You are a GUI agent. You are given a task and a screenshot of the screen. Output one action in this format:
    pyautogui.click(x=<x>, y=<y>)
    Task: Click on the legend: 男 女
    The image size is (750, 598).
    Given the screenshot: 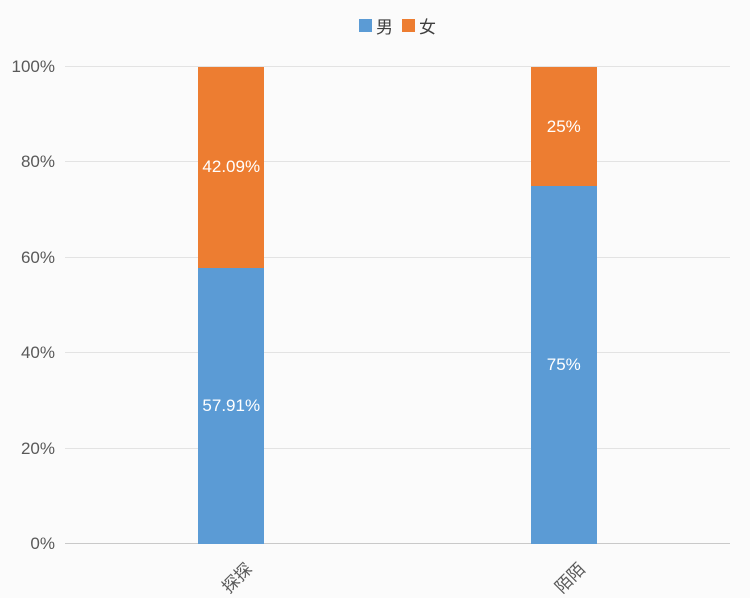 What is the action you would take?
    pyautogui.click(x=397, y=25)
    